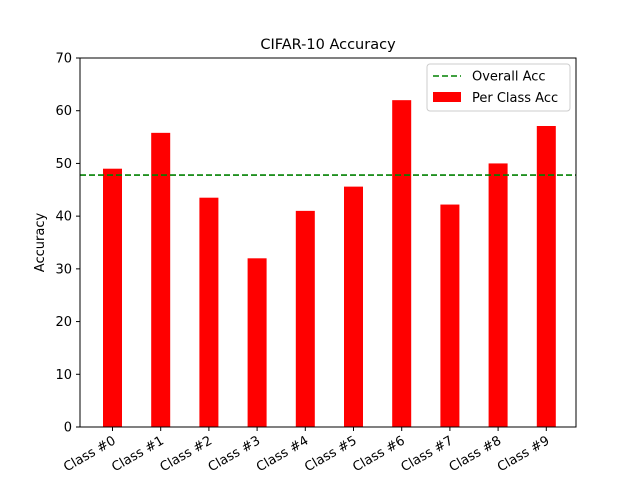 The height and width of the screenshot is (480, 640). I want to click on chart-title: CIFAR-10 Accuracy, so click(328, 45).